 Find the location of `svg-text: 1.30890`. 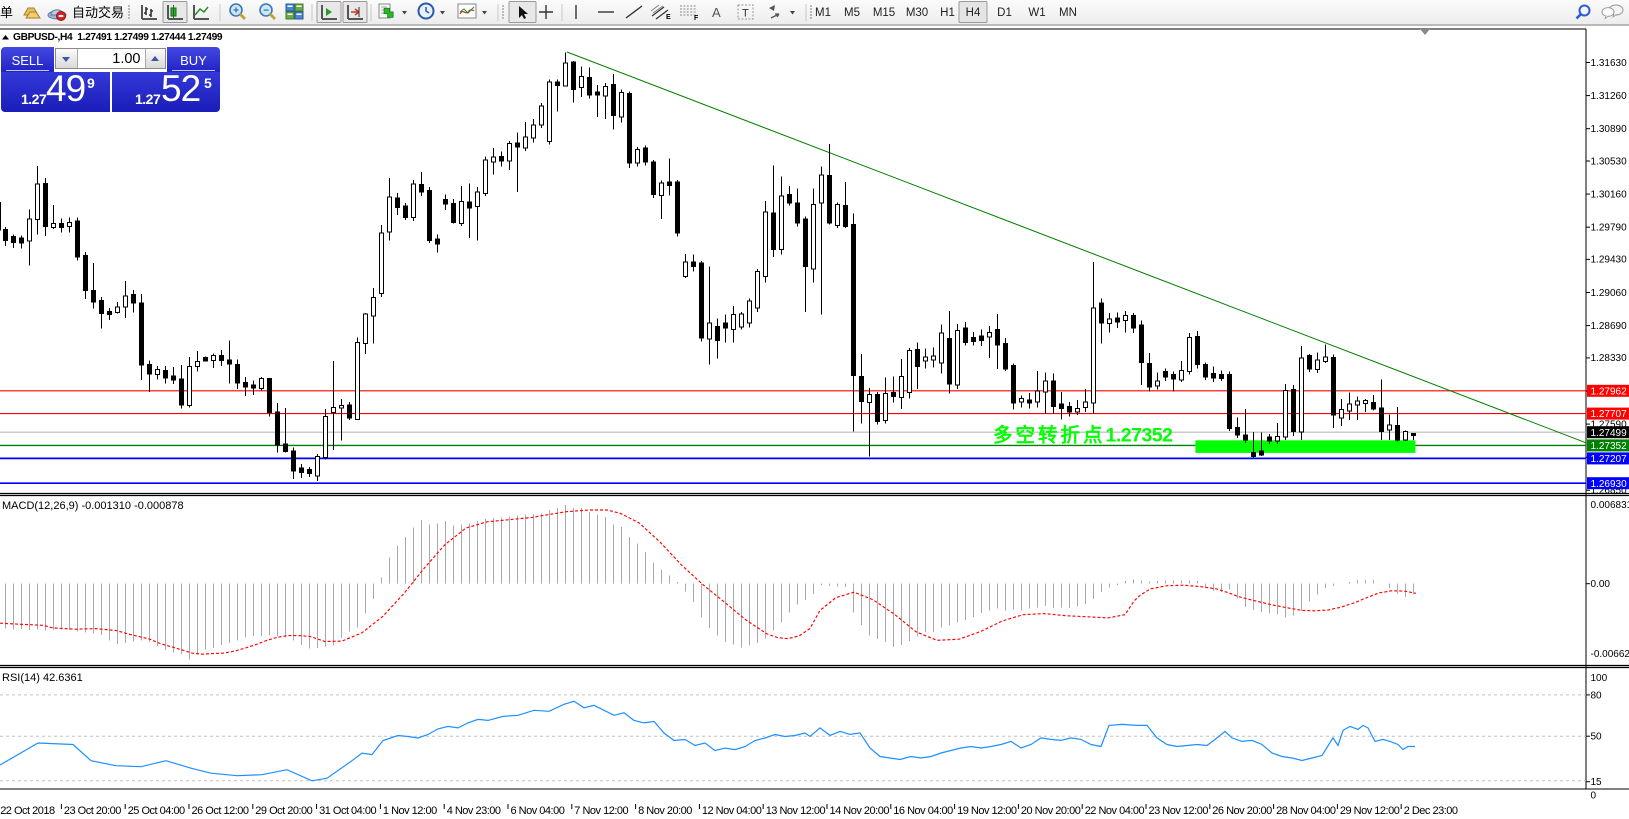

svg-text: 1.30890 is located at coordinates (1609, 129).